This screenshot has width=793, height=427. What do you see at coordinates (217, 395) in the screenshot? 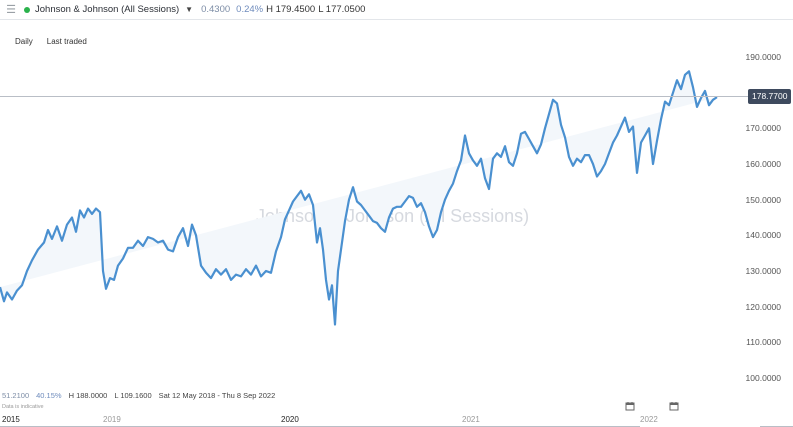
I see `date-range: Sat 12 May 2018 - Thu 8 Sep 2022` at bounding box center [217, 395].